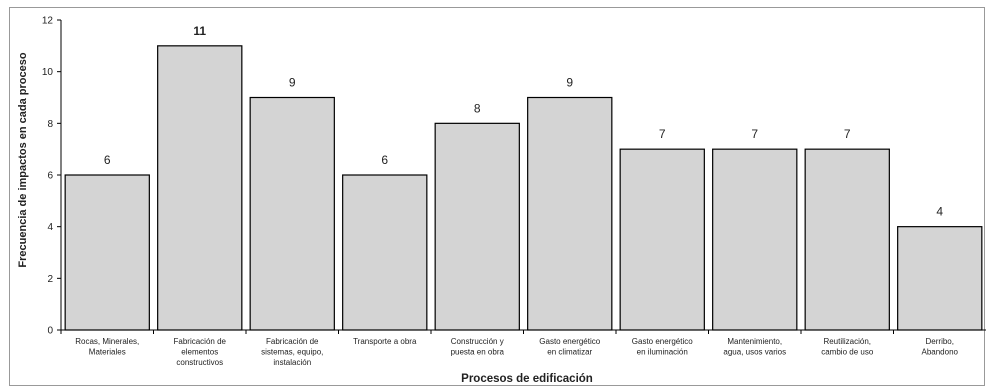 This screenshot has width=986, height=388. I want to click on x-tick-label-line: constructivos, so click(199, 362).